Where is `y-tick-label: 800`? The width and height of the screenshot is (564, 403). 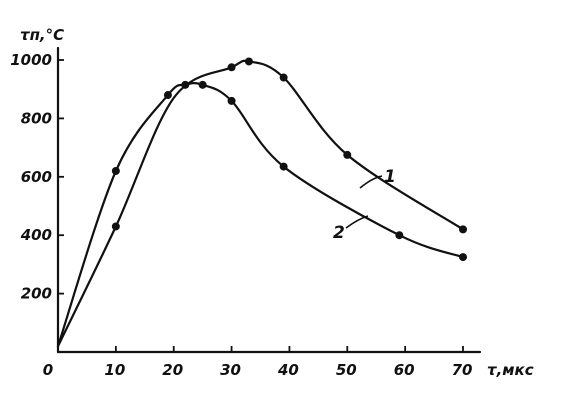 y-tick-label: 800 is located at coordinates (36, 118).